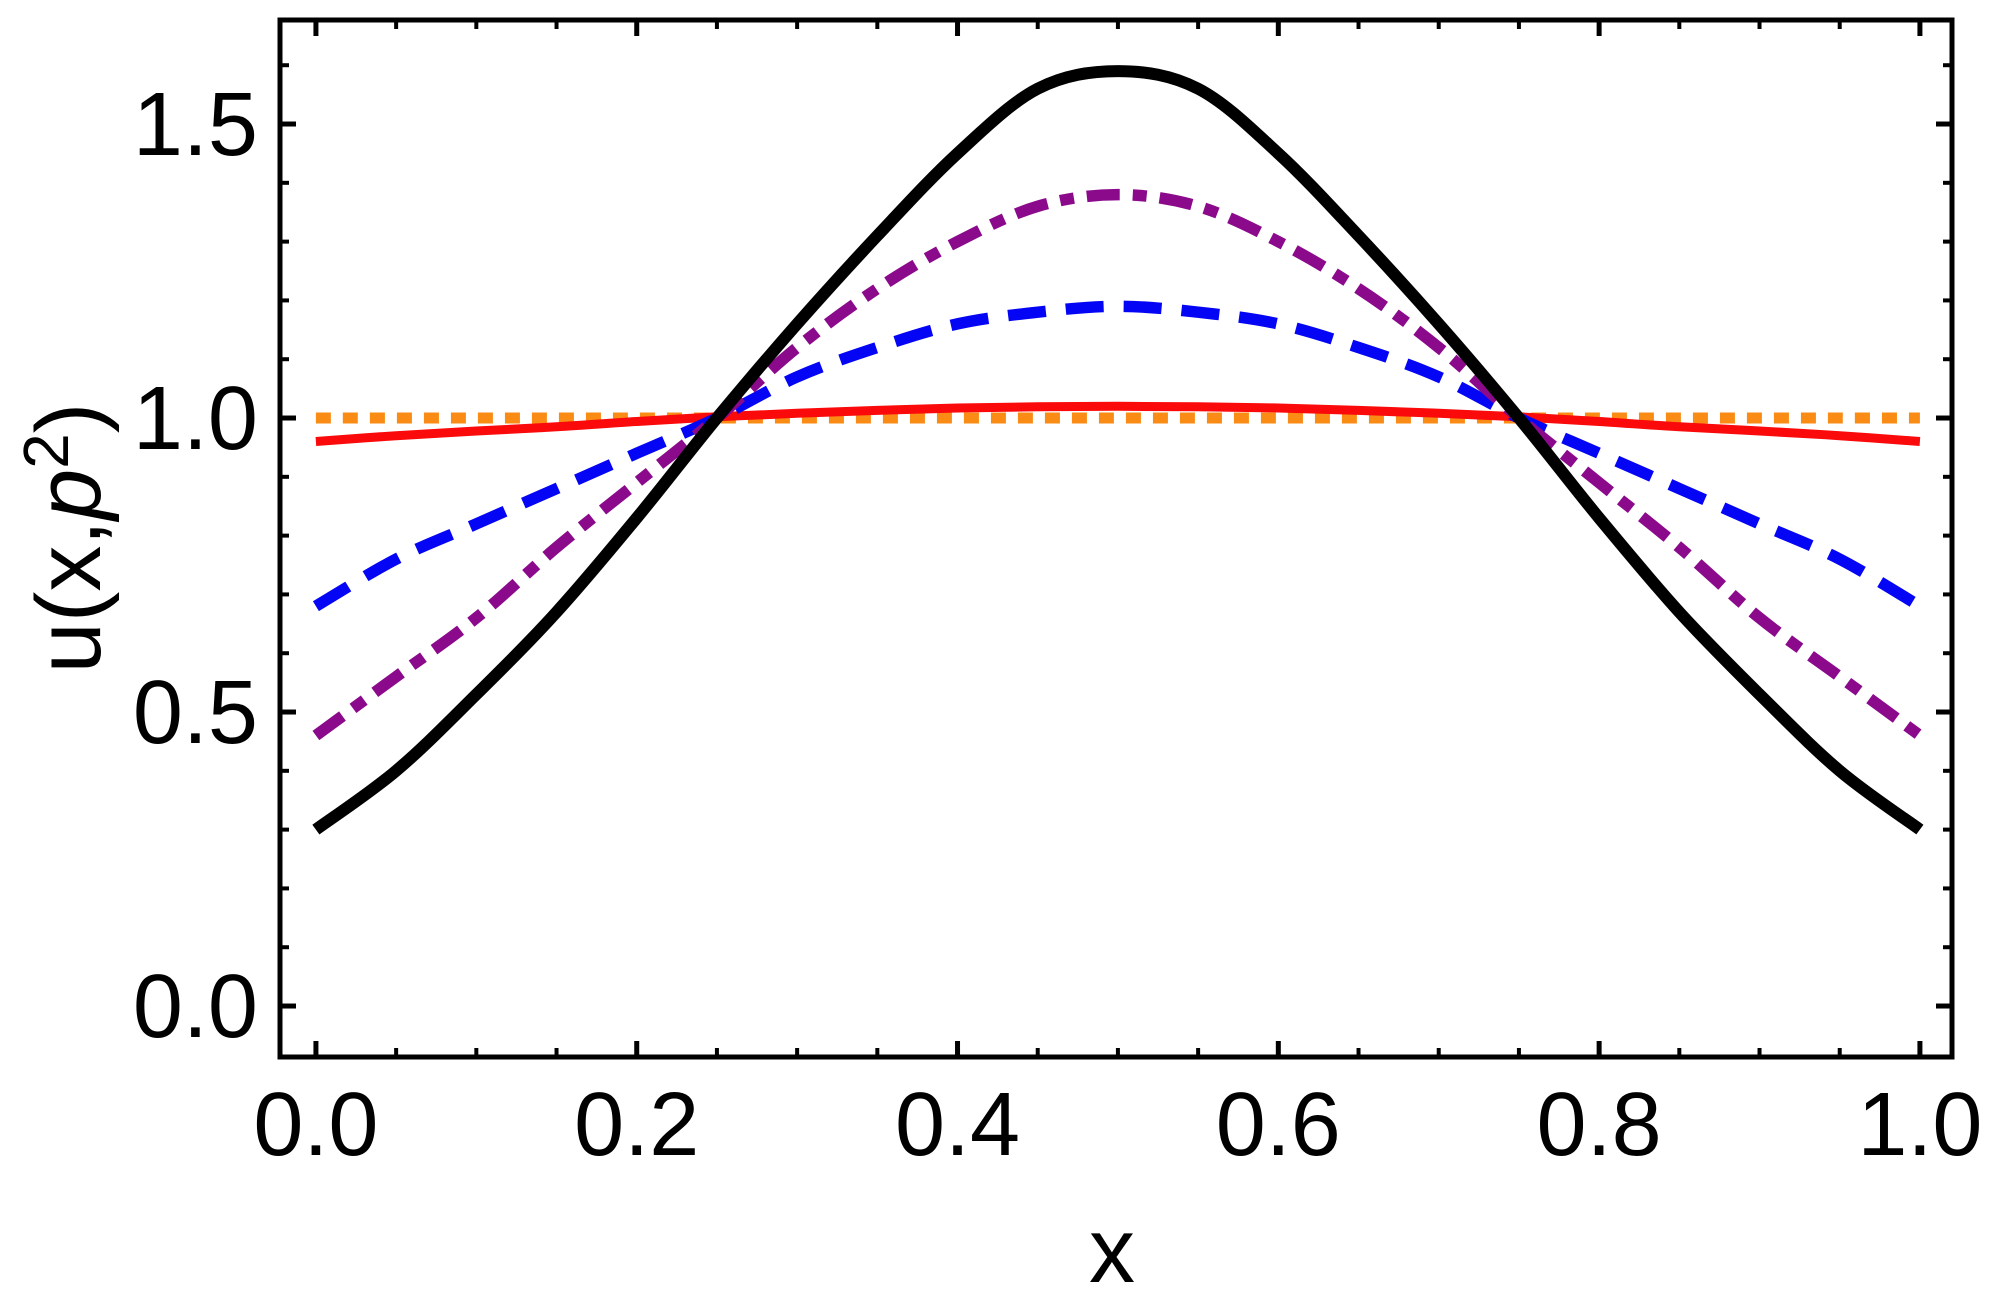 This screenshot has height=1308, width=1990. I want to click on y-axis-label-part: u(x,, so click(69, 596).